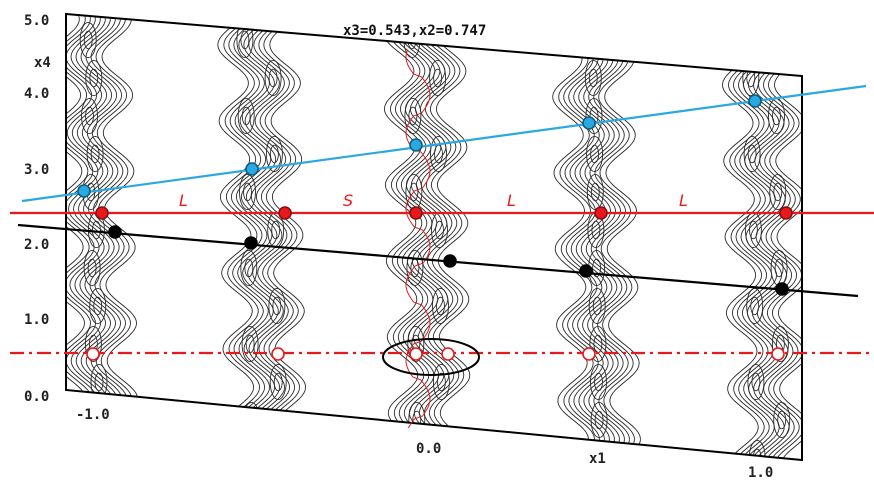 This screenshot has height=480, width=874. What do you see at coordinates (42, 63) in the screenshot?
I see `y-axis-label: x4` at bounding box center [42, 63].